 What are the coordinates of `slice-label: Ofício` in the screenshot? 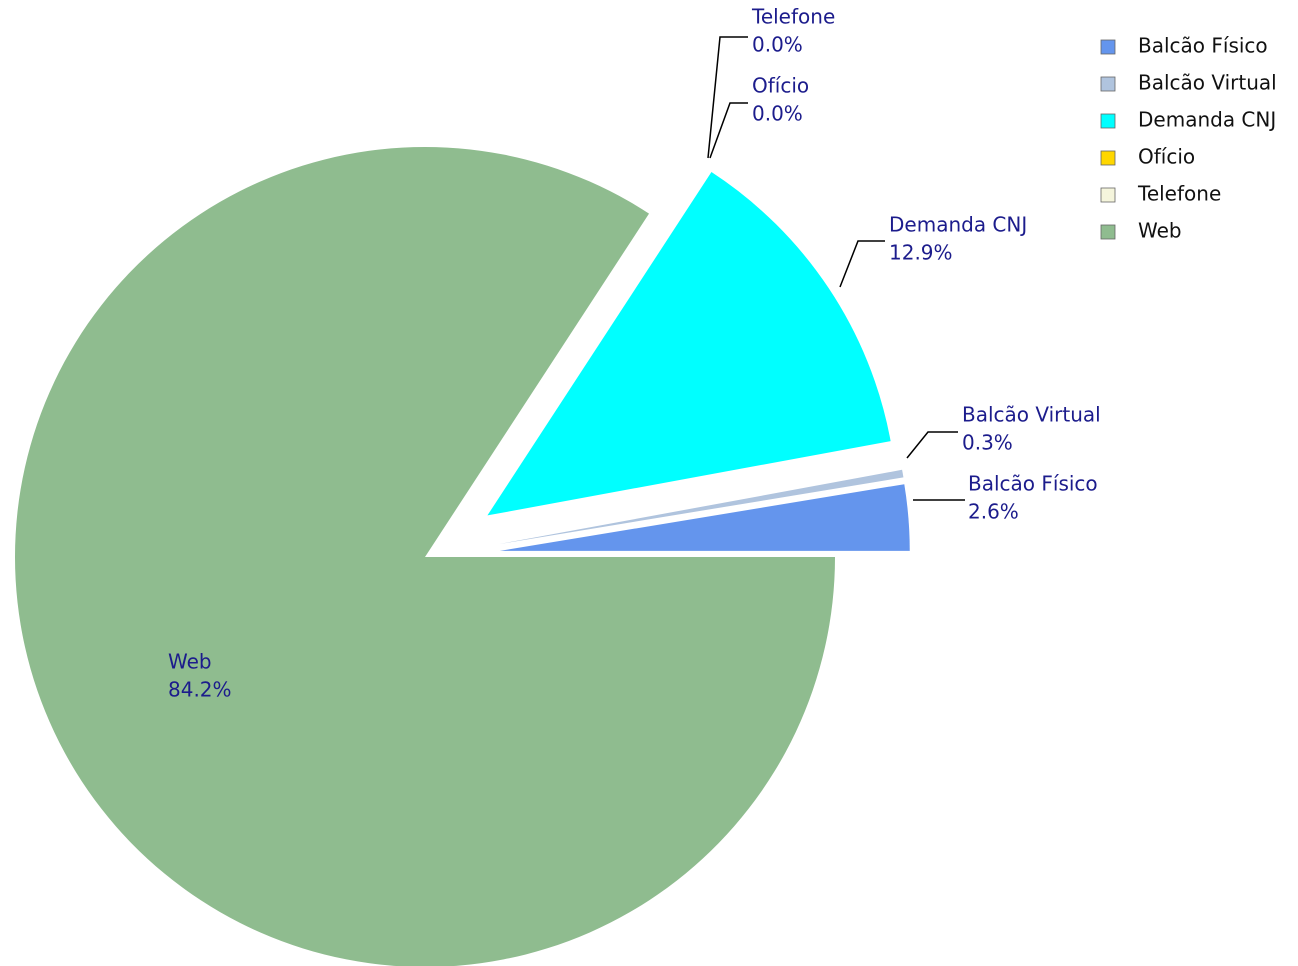 It's located at (780, 86).